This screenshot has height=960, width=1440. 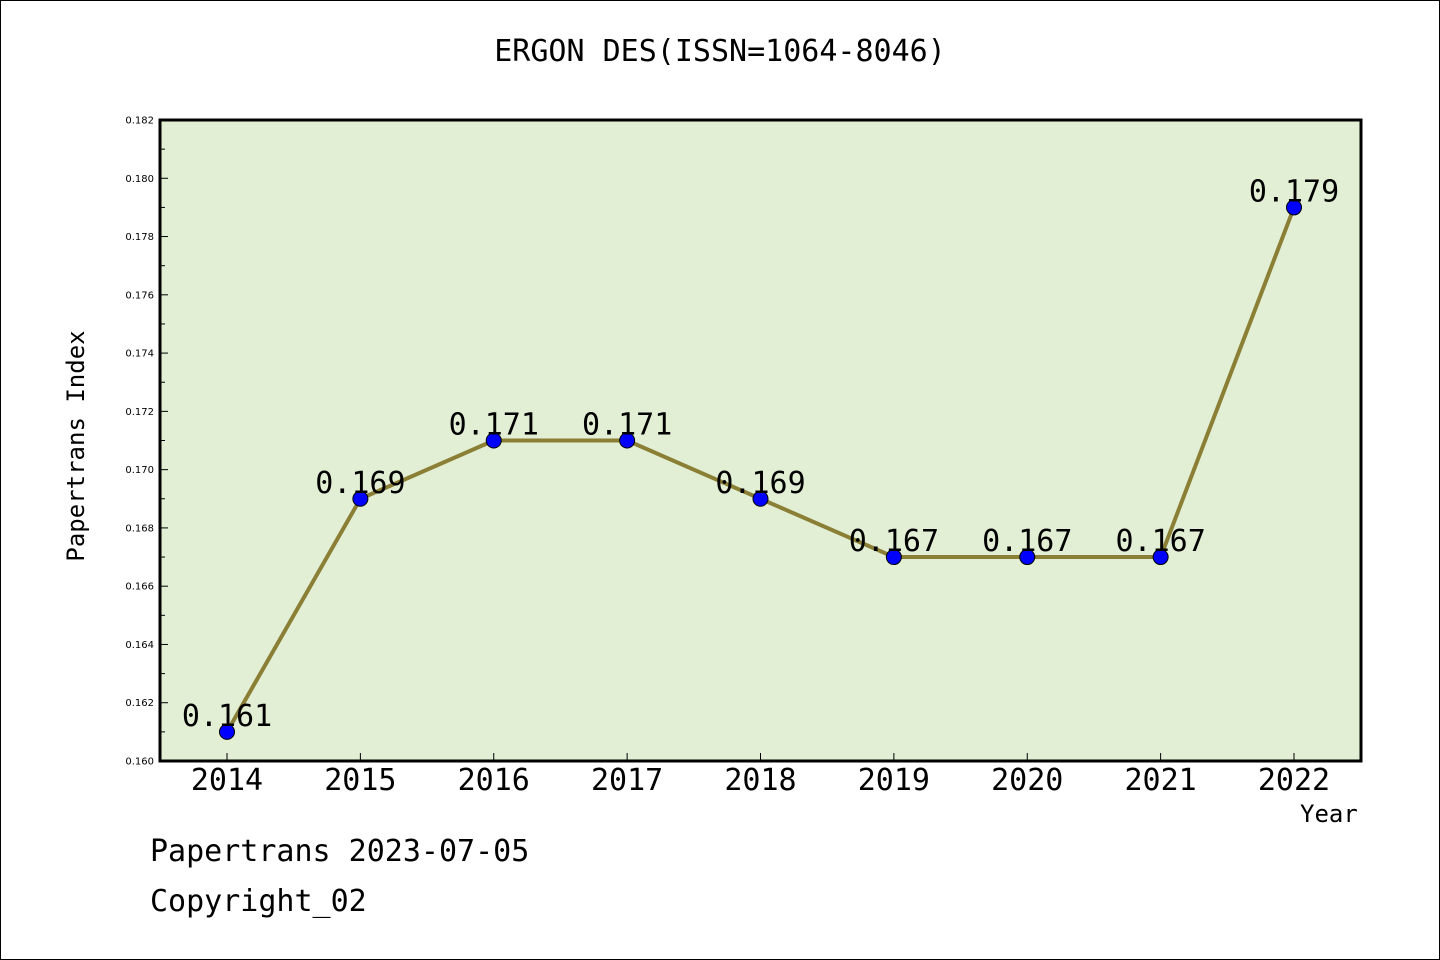 I want to click on x-tick-label: 2014, so click(x=227, y=780).